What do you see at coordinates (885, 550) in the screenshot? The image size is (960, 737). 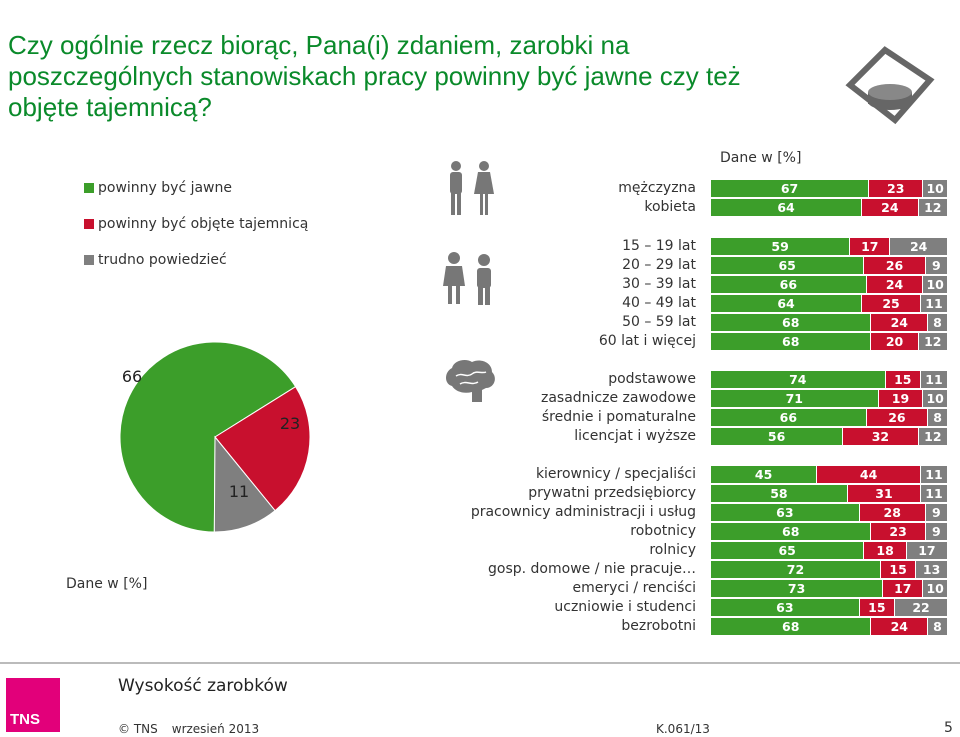 I see `bar-segment: 18` at bounding box center [885, 550].